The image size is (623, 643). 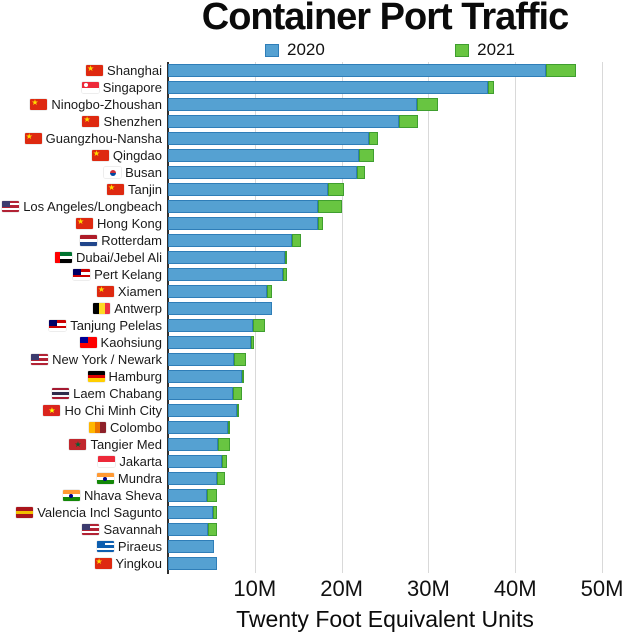 I want to click on port-label-text: Mundra, so click(x=139, y=478).